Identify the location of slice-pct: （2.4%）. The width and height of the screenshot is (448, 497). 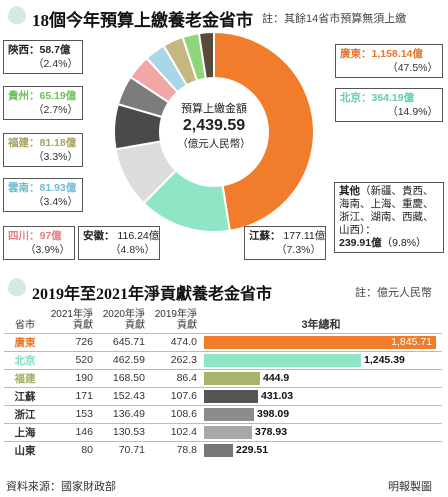
(55, 64).